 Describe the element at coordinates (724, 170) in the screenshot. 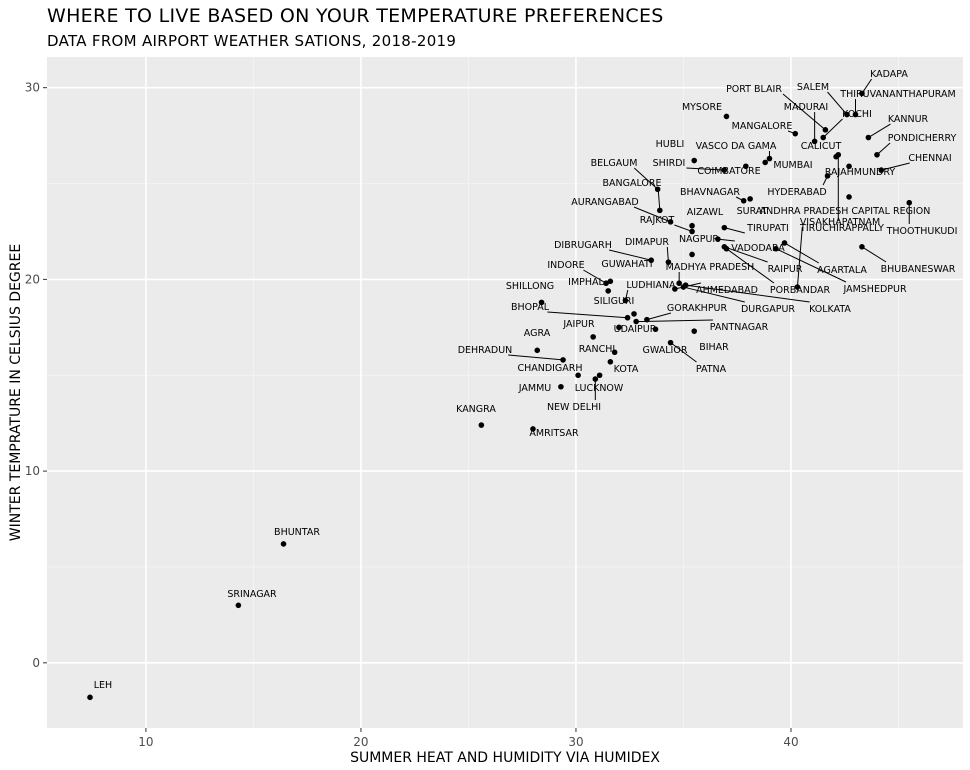

I see `point-shirdi` at that location.